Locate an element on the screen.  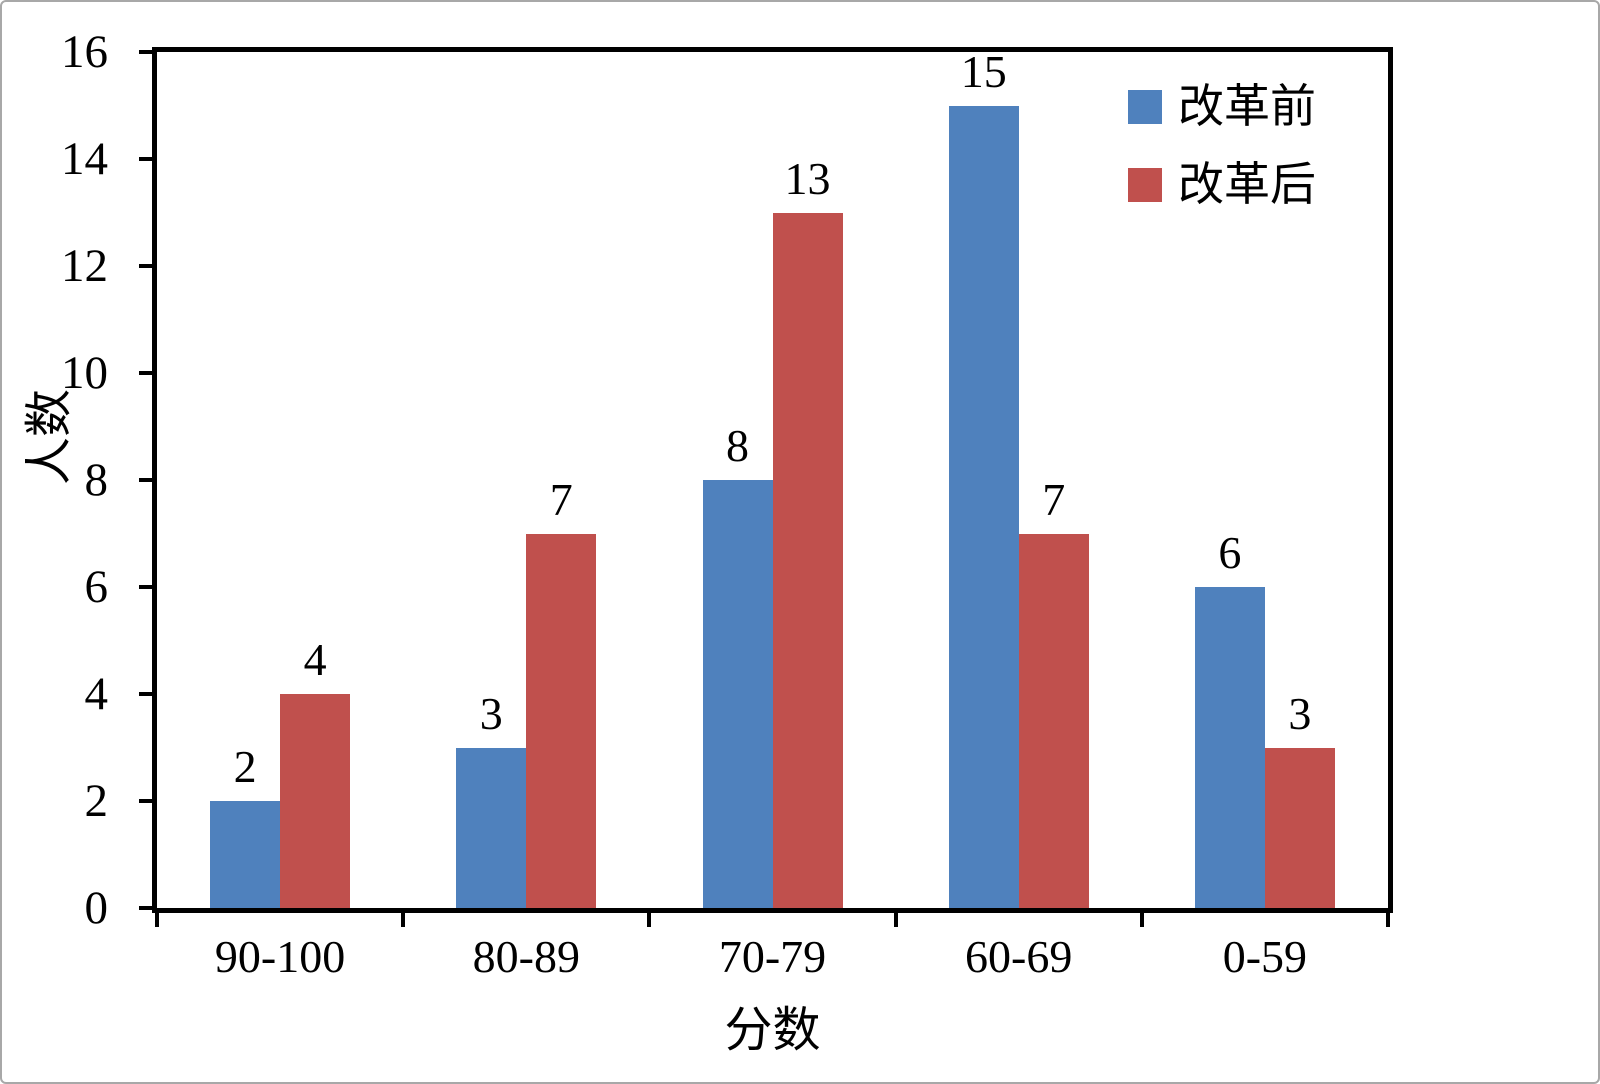
x-tick-label: 80-89 is located at coordinates (526, 956).